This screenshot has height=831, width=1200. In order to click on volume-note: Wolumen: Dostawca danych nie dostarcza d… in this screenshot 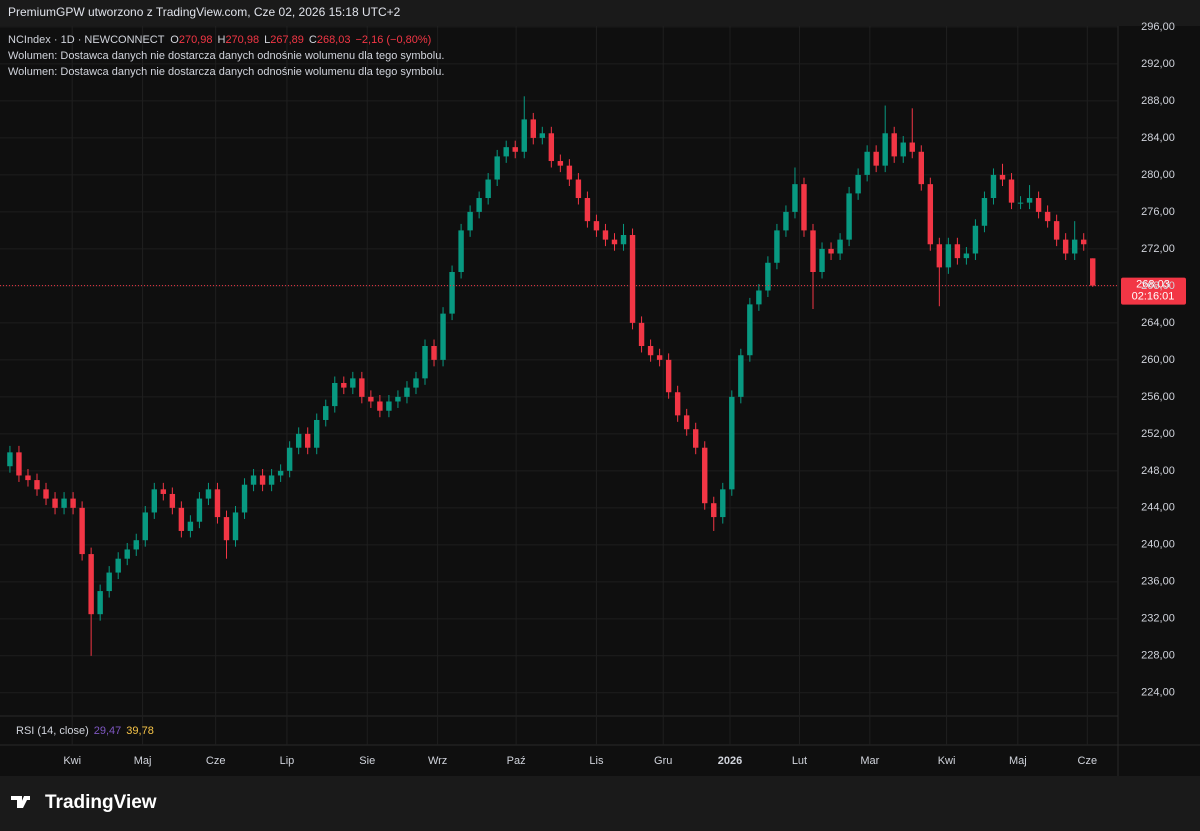, I will do `click(226, 72)`.